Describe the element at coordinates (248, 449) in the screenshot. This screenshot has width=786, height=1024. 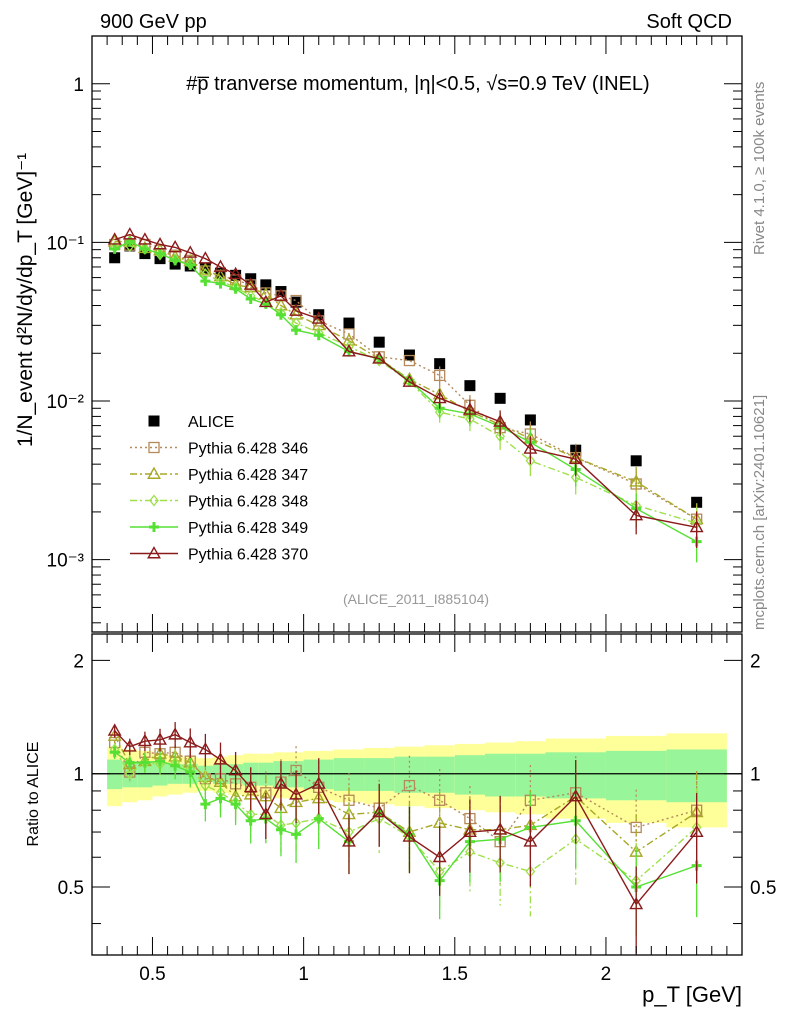
I see `legend-label: Pythia 6.428 346` at that location.